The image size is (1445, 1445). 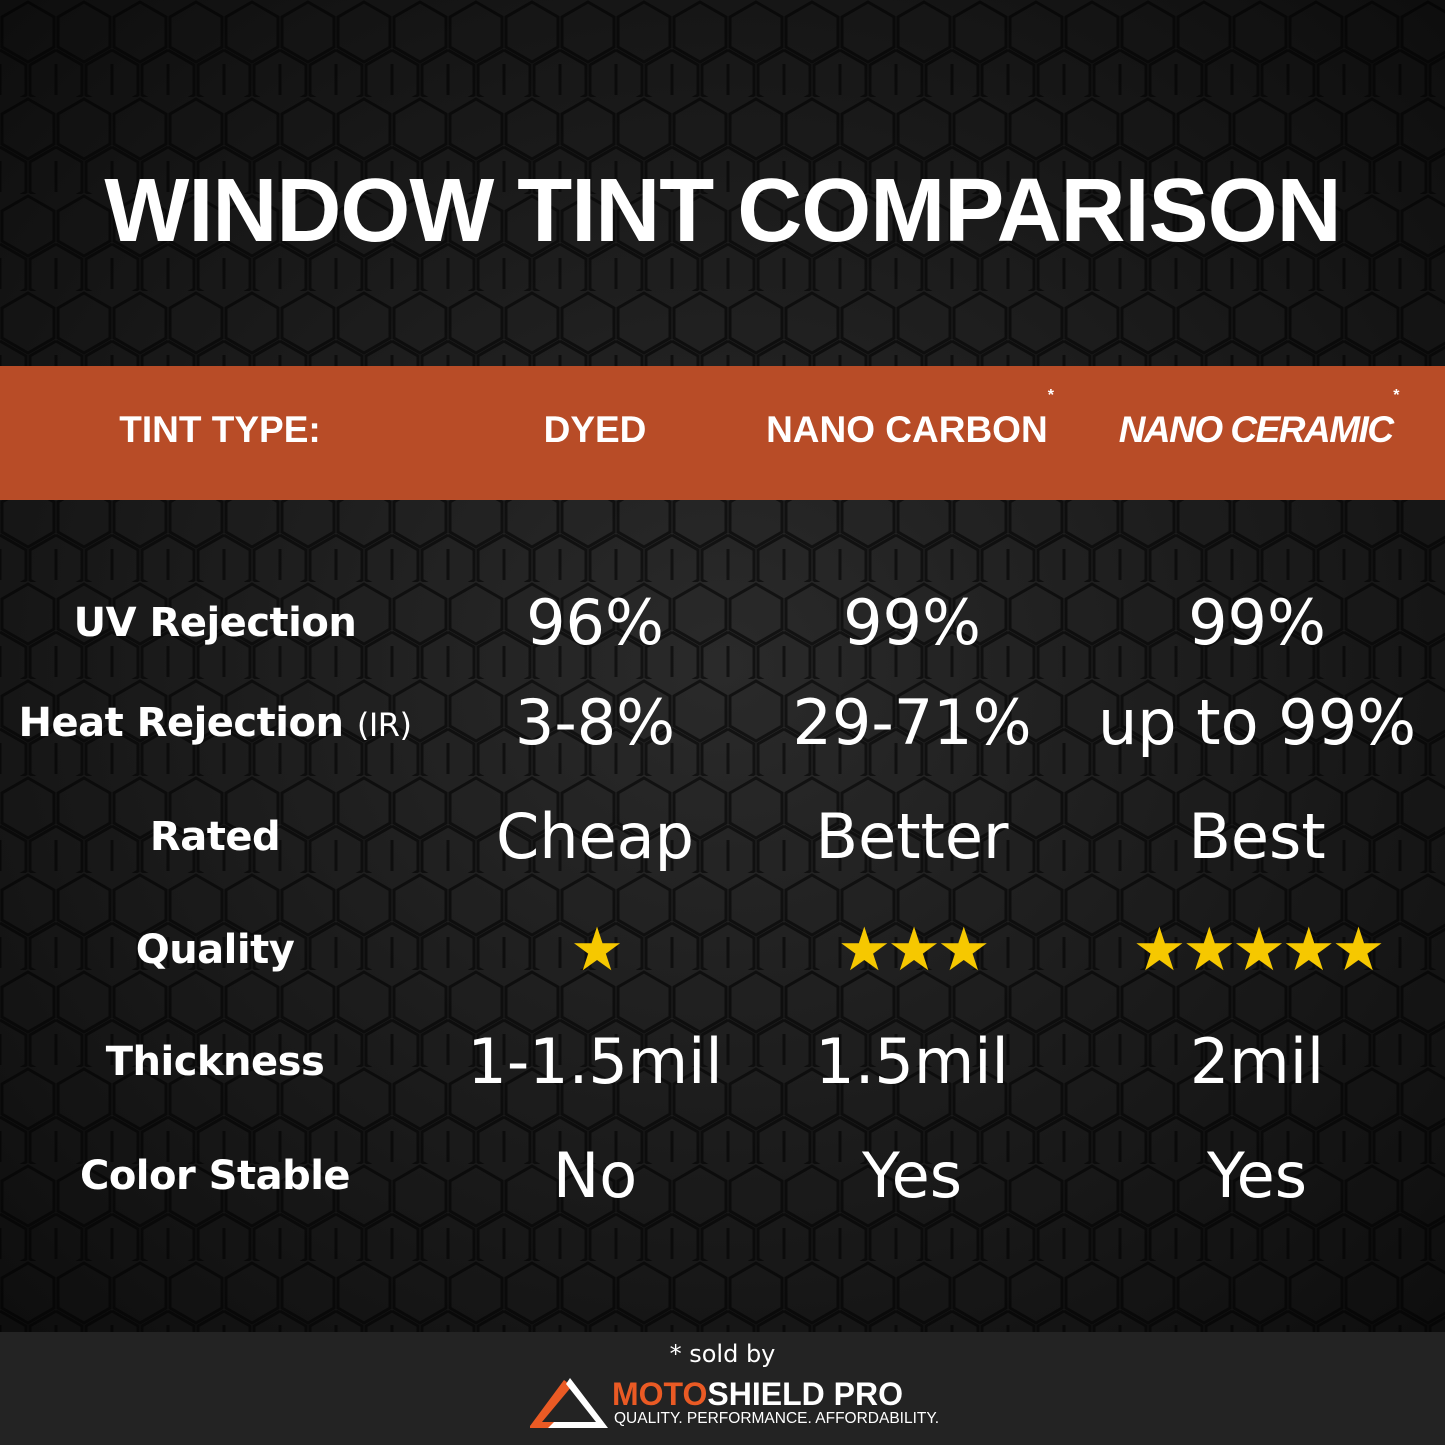 I want to click on value-nano-ceramic: 99%, so click(x=1257, y=622).